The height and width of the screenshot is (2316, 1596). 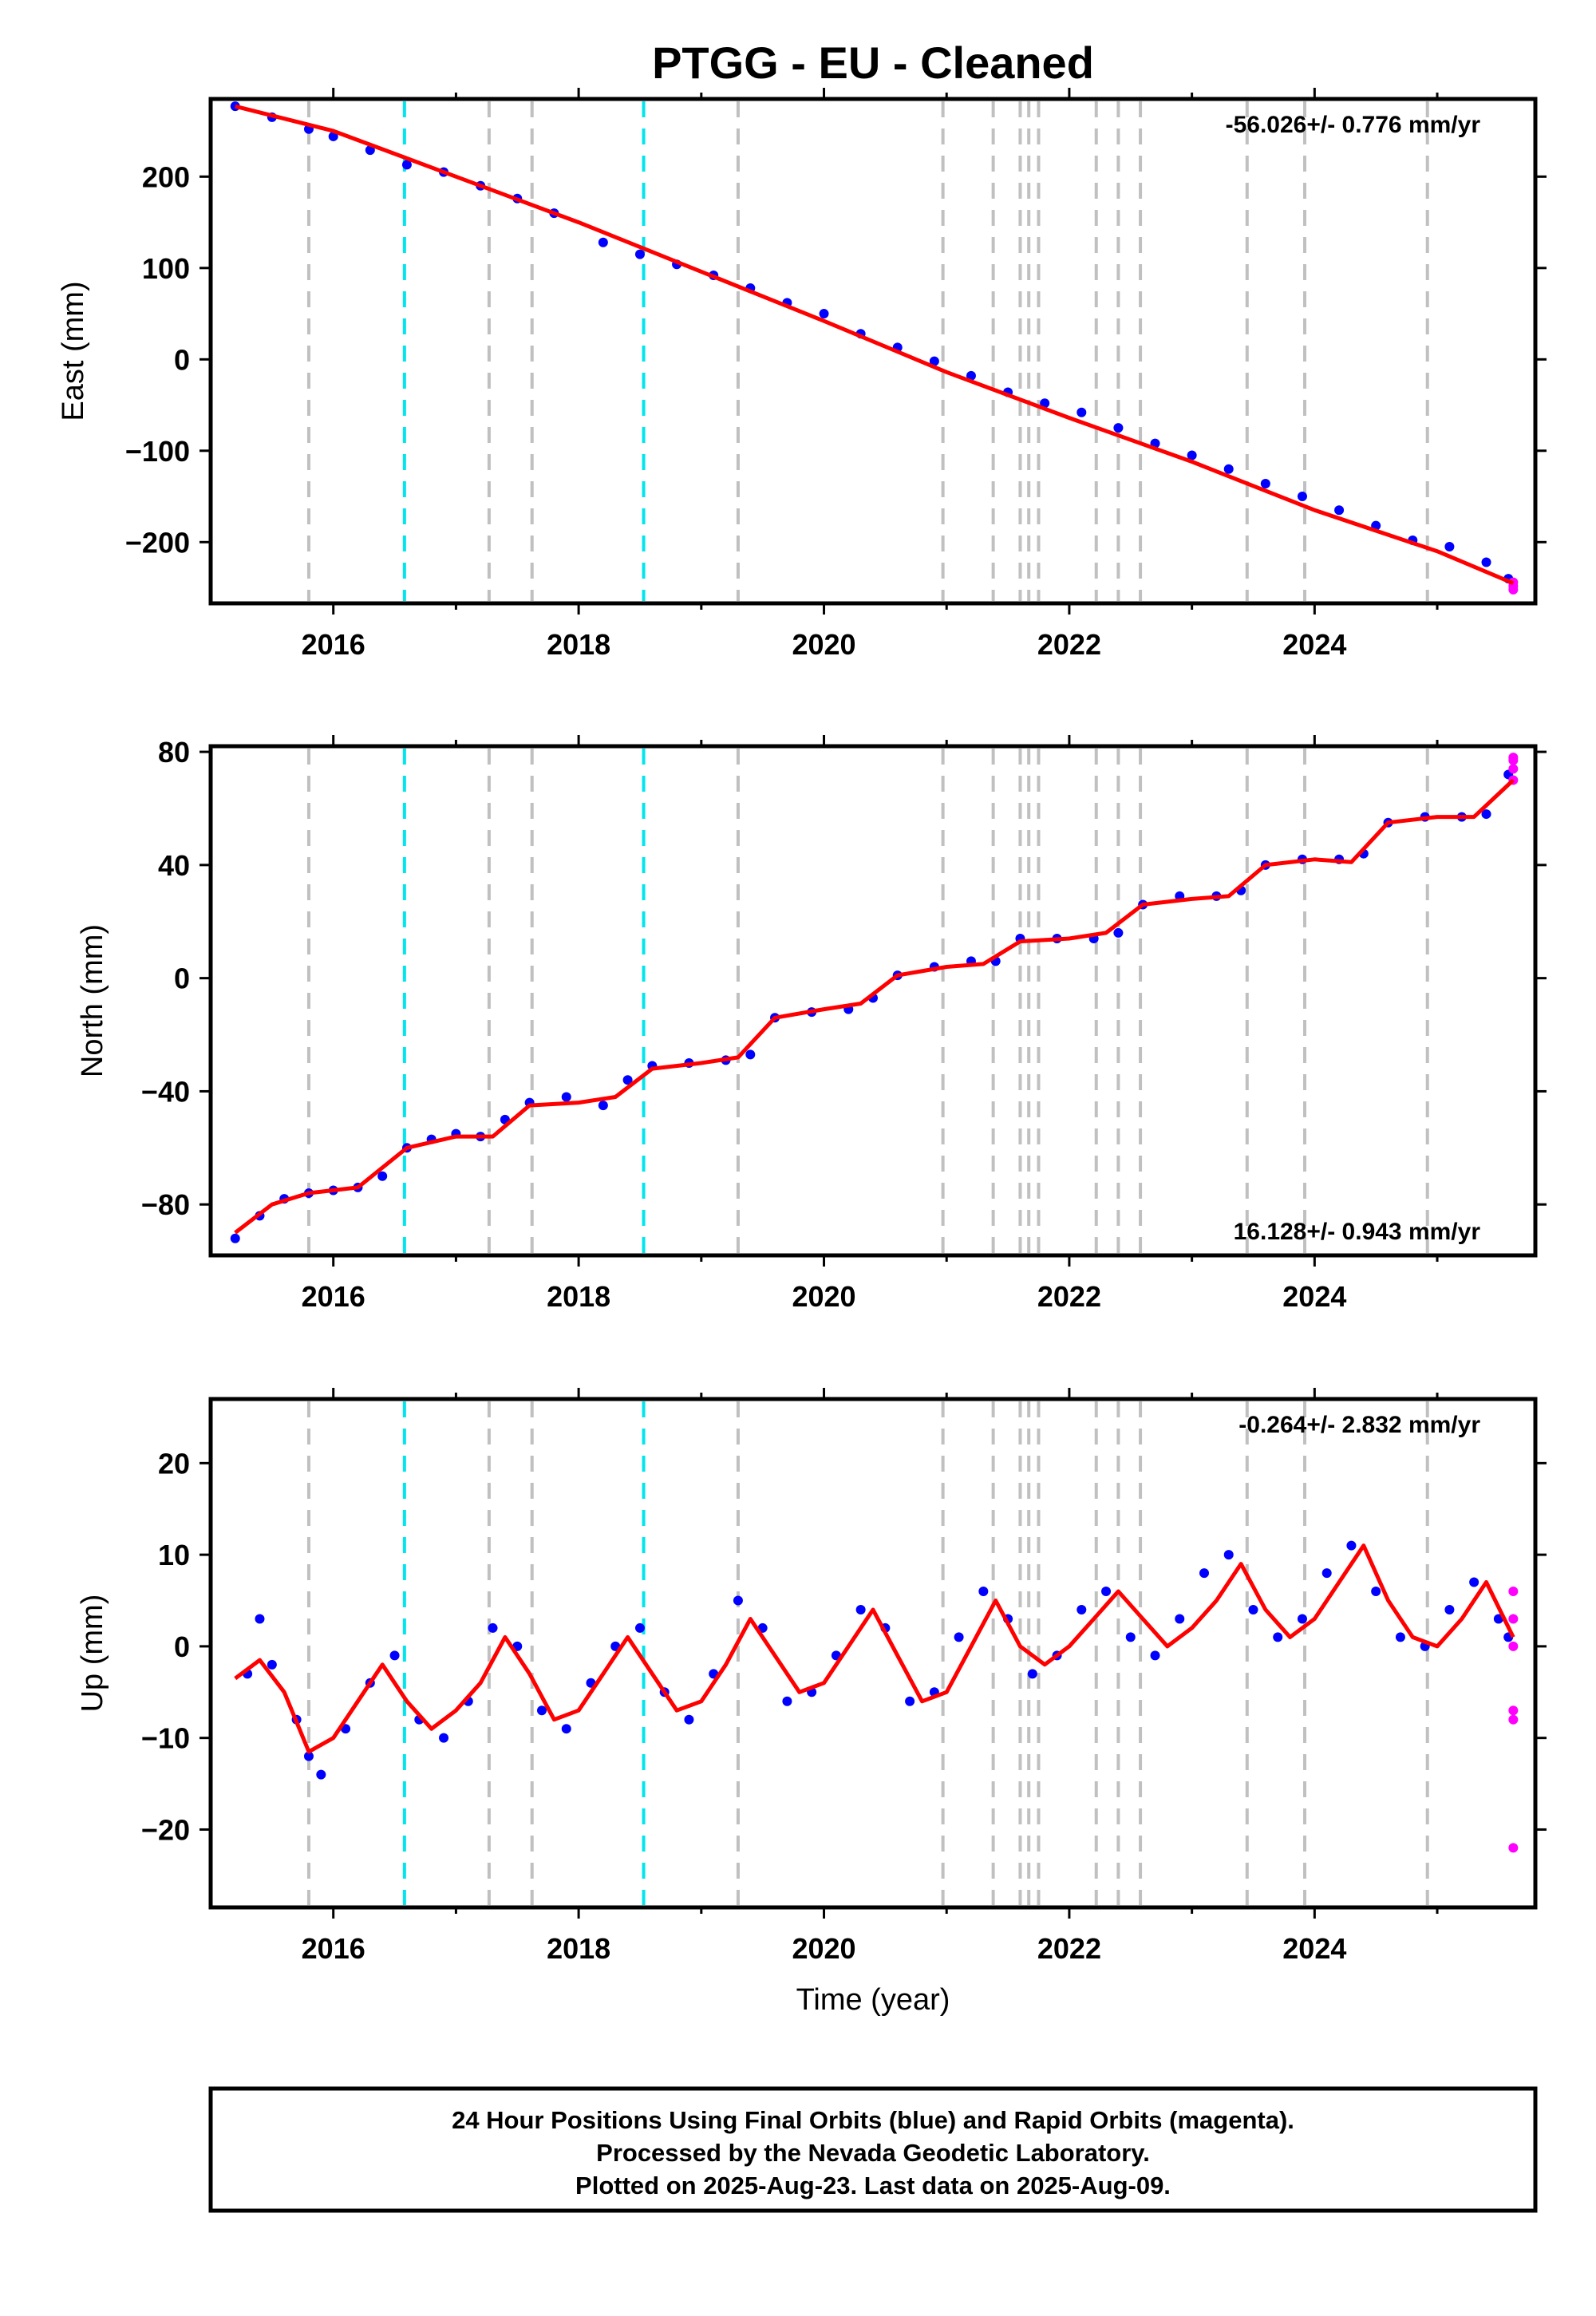 I want to click on north-x-tick-label: 2022, so click(x=1069, y=1296).